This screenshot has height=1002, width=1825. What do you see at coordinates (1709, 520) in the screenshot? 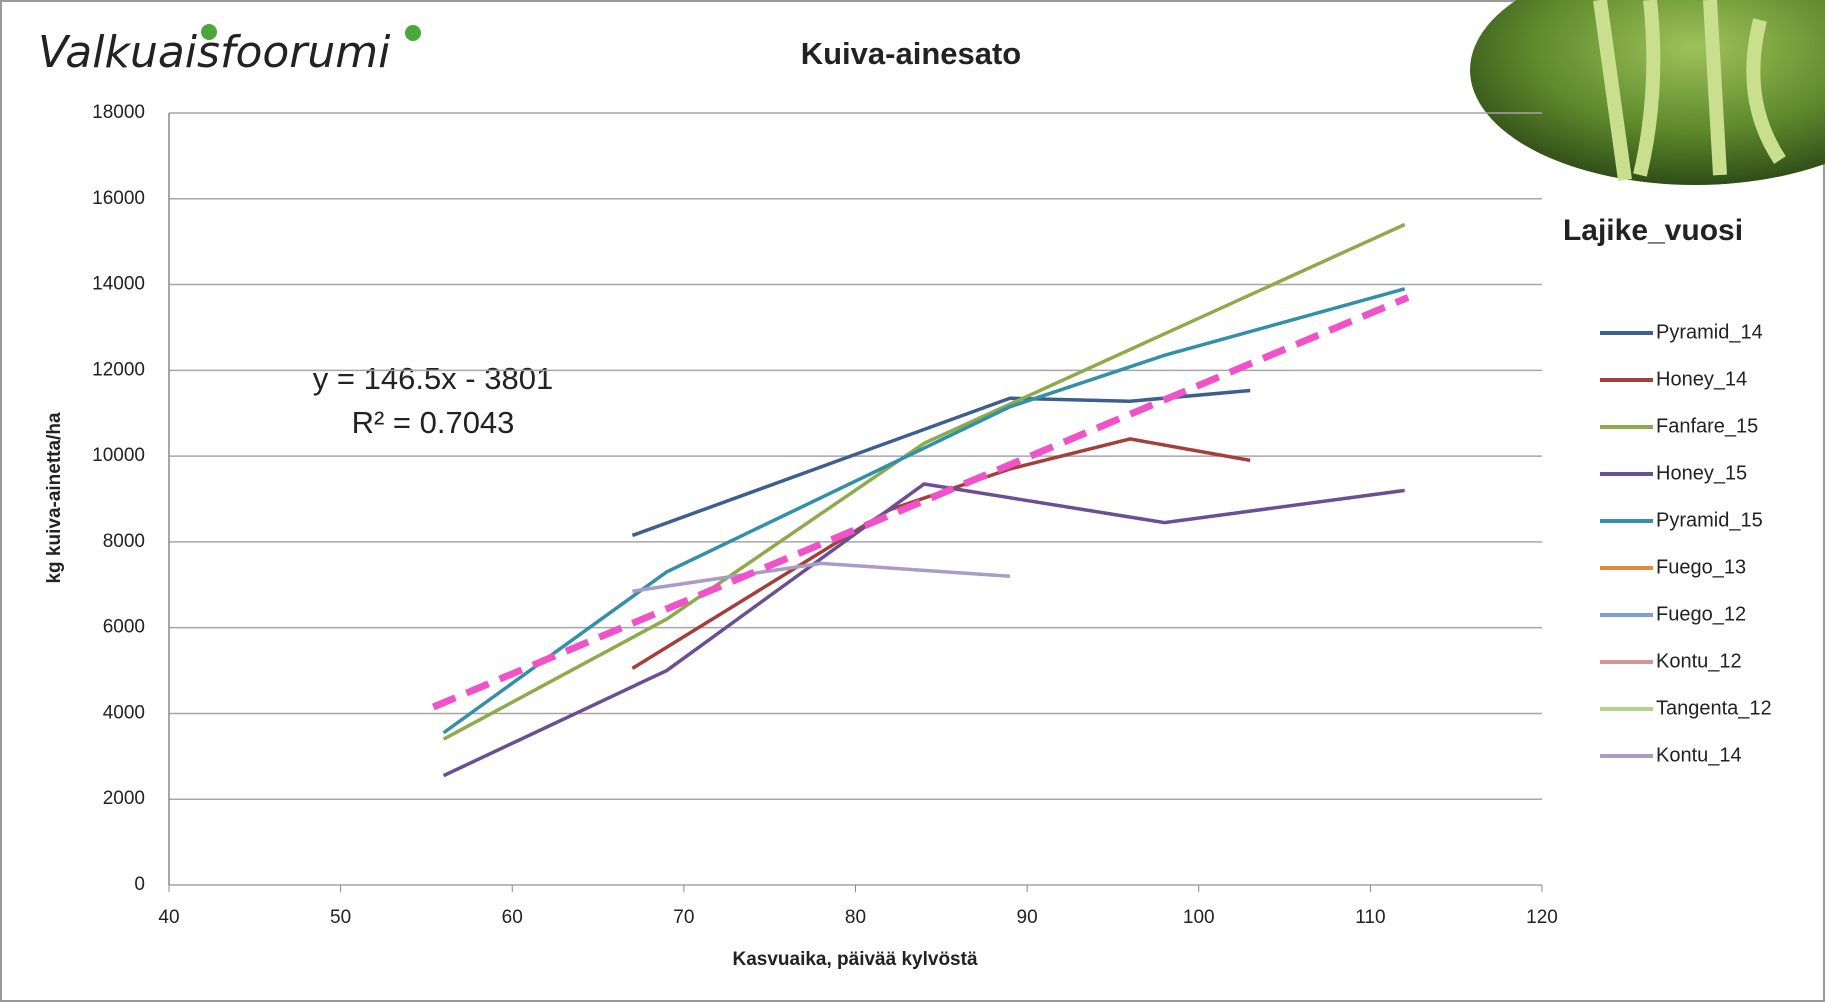
I see `legend-label: Pyramid_15` at bounding box center [1709, 520].